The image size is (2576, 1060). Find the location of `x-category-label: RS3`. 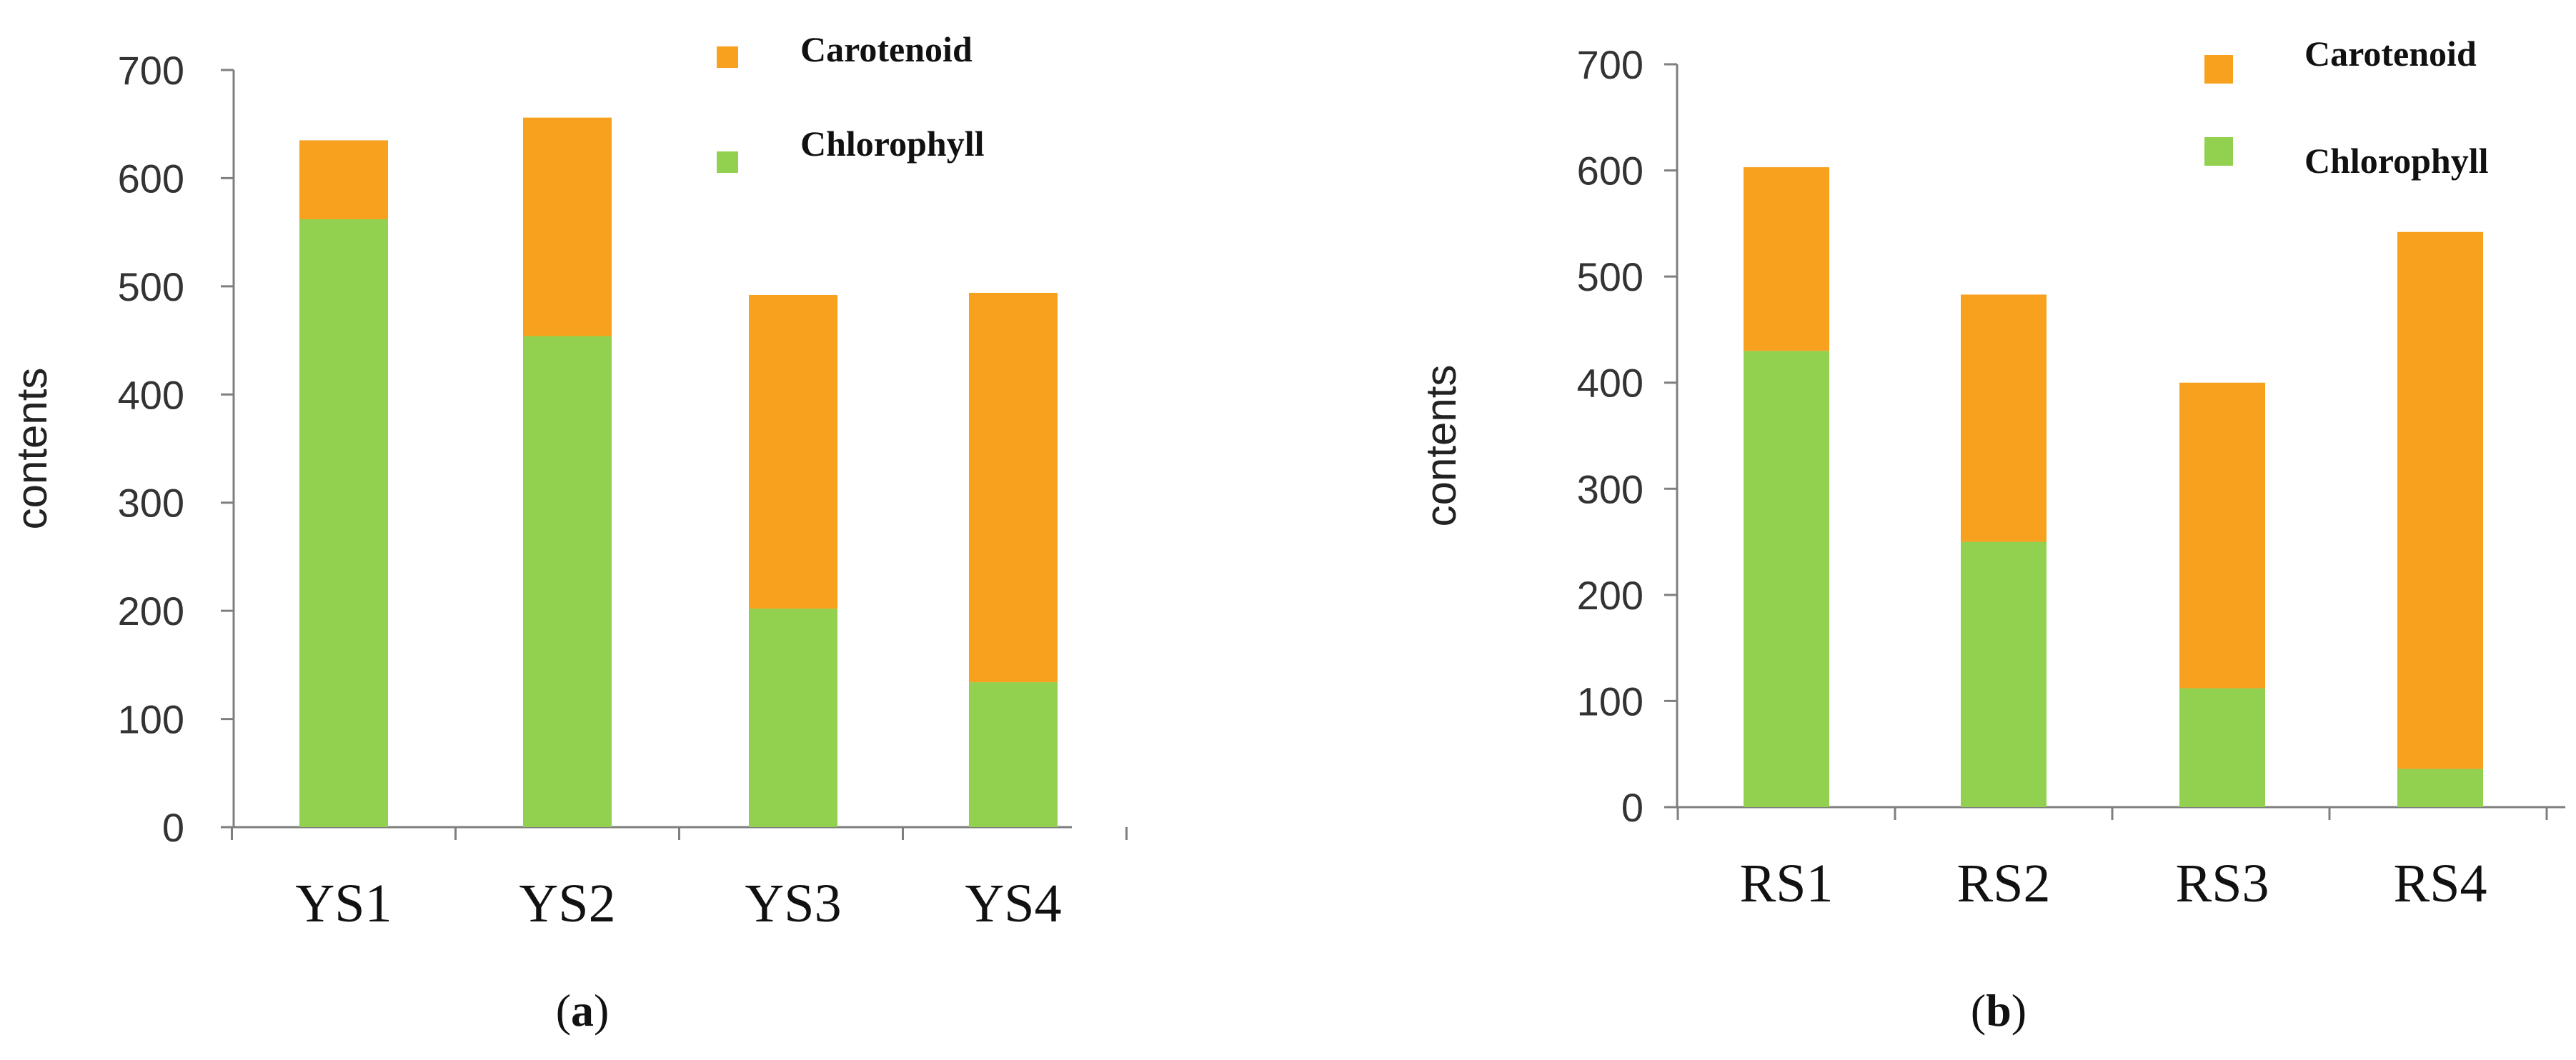

x-category-label: RS3 is located at coordinates (2222, 884).